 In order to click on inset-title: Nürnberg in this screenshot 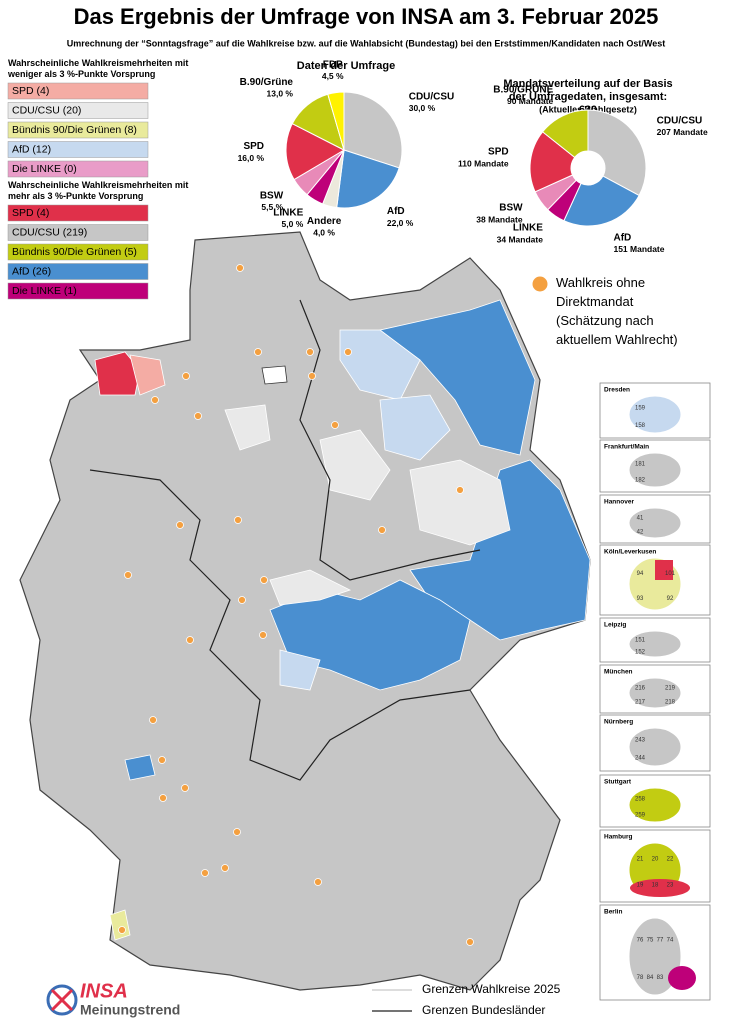, I will do `click(618, 722)`.